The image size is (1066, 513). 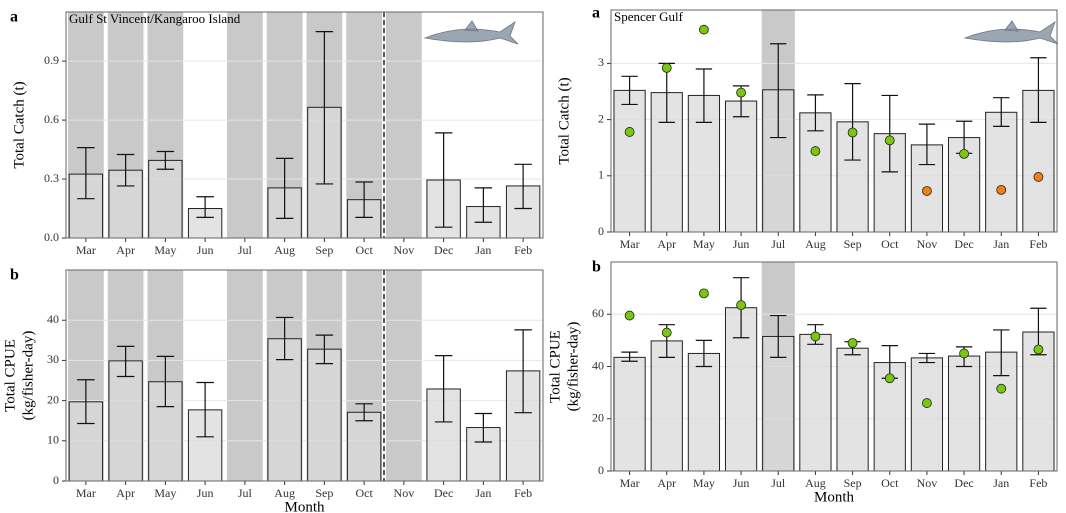 What do you see at coordinates (741, 244) in the screenshot?
I see `x-tick-label: Jun` at bounding box center [741, 244].